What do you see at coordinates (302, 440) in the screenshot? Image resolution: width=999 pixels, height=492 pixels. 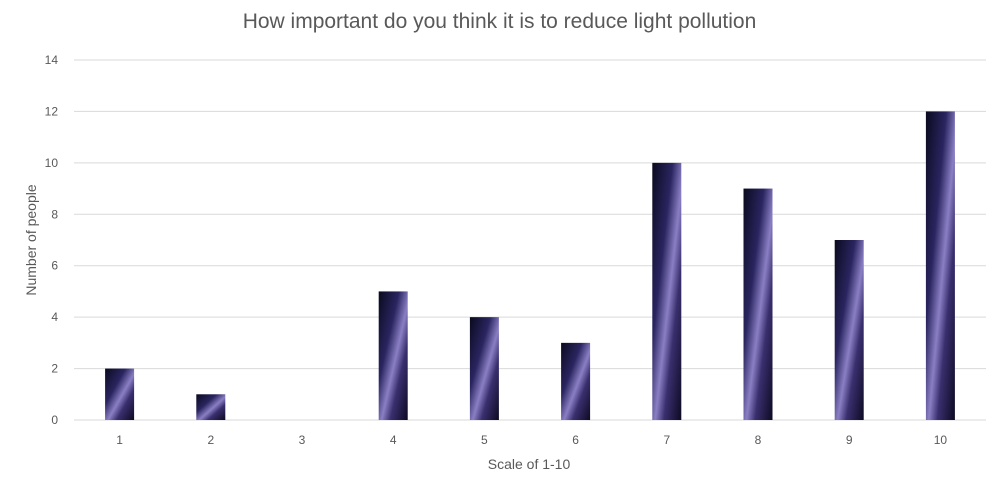 I see `x-tick-label: 3` at bounding box center [302, 440].